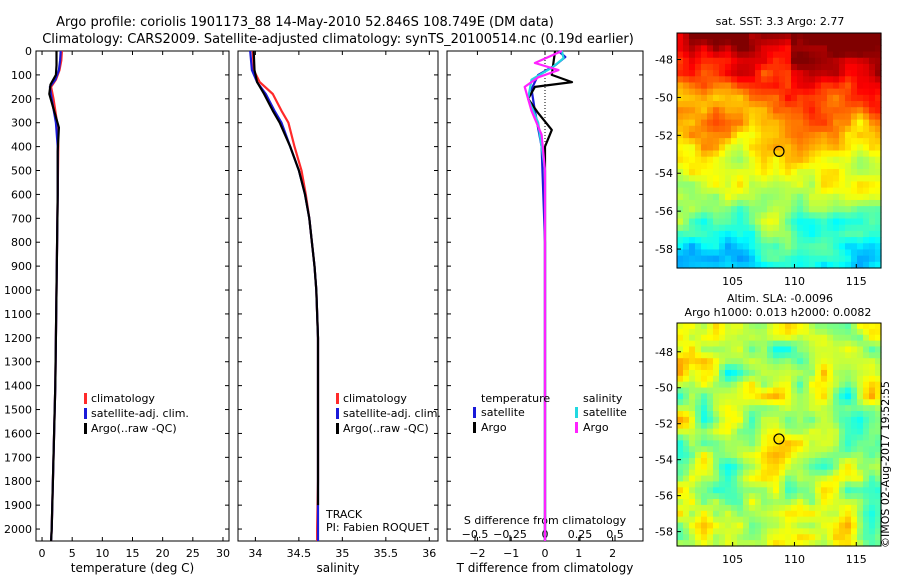 The height and width of the screenshot is (580, 900). Describe the element at coordinates (21, 218) in the screenshot. I see `y-tick-label: 700` at that location.